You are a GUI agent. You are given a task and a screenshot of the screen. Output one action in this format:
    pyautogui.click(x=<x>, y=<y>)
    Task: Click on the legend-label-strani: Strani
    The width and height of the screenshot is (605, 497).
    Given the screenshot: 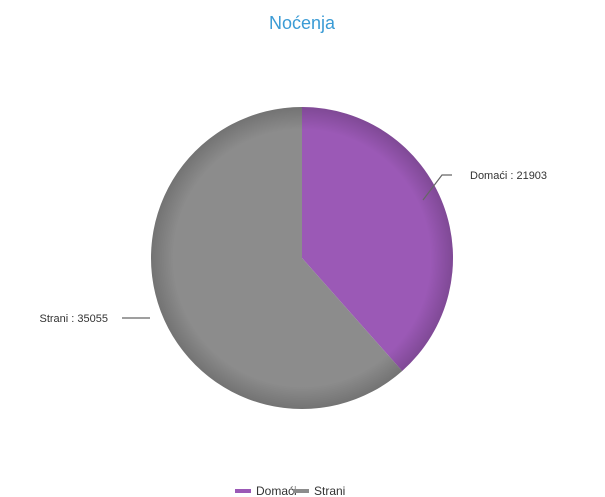 What is the action you would take?
    pyautogui.click(x=329, y=490)
    